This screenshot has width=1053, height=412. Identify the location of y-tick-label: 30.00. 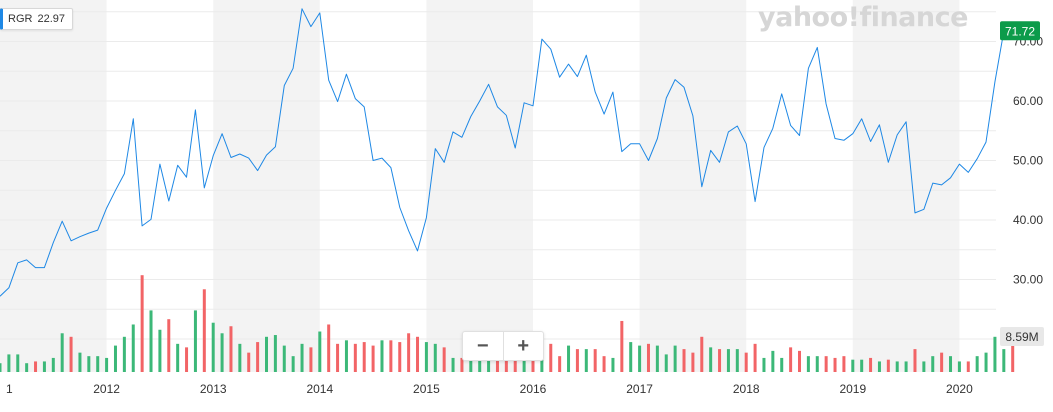
(1028, 280).